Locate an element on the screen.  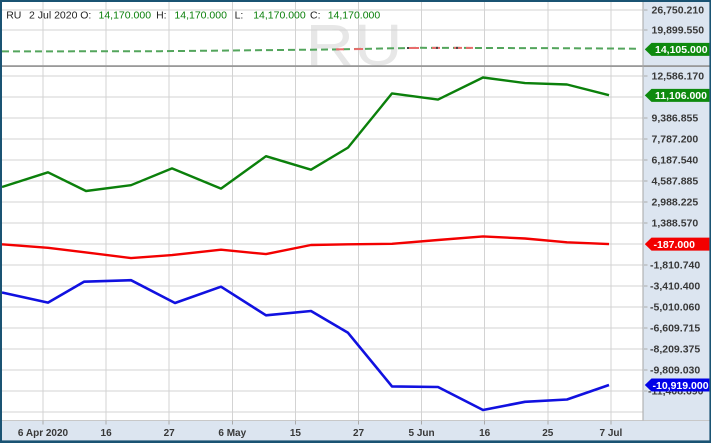
svg-text: 14,105.000 is located at coordinates (681, 50).